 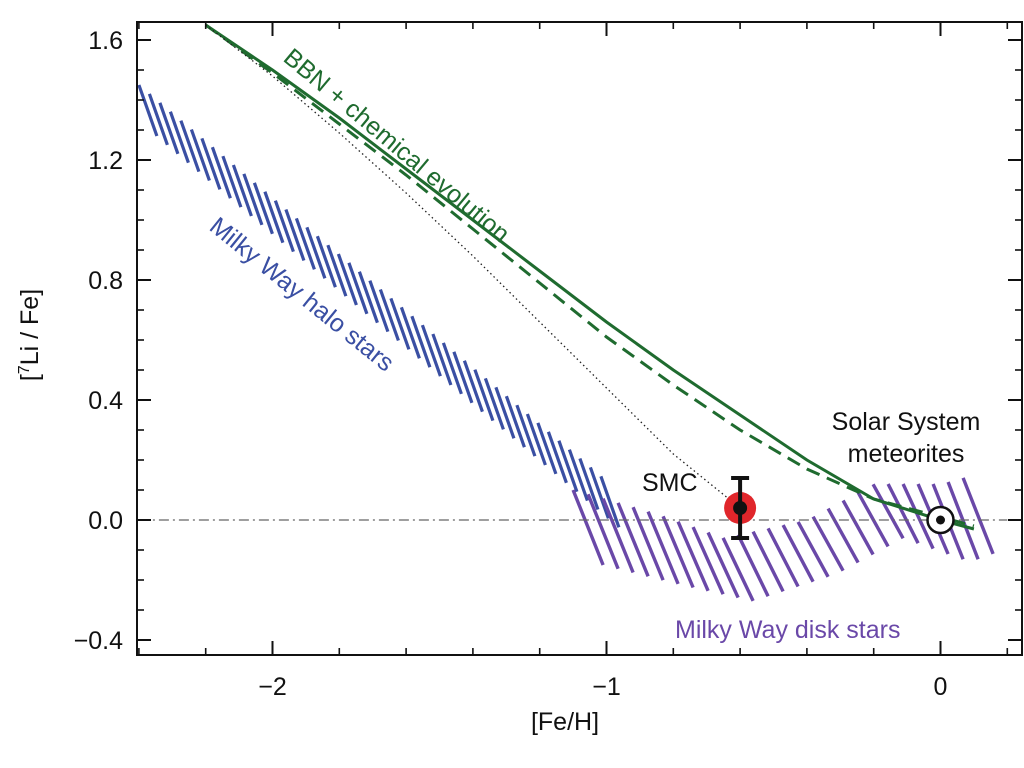 What do you see at coordinates (30, 377) in the screenshot?
I see `y-axis-label-prefix: [` at bounding box center [30, 377].